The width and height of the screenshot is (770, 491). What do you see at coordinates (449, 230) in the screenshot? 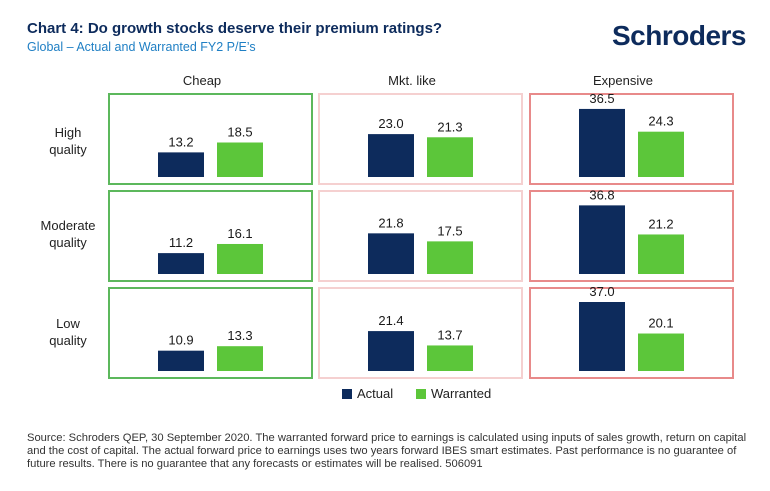
I see `data-label-warranted-moderate-mkt-like: 17.5` at bounding box center [449, 230].